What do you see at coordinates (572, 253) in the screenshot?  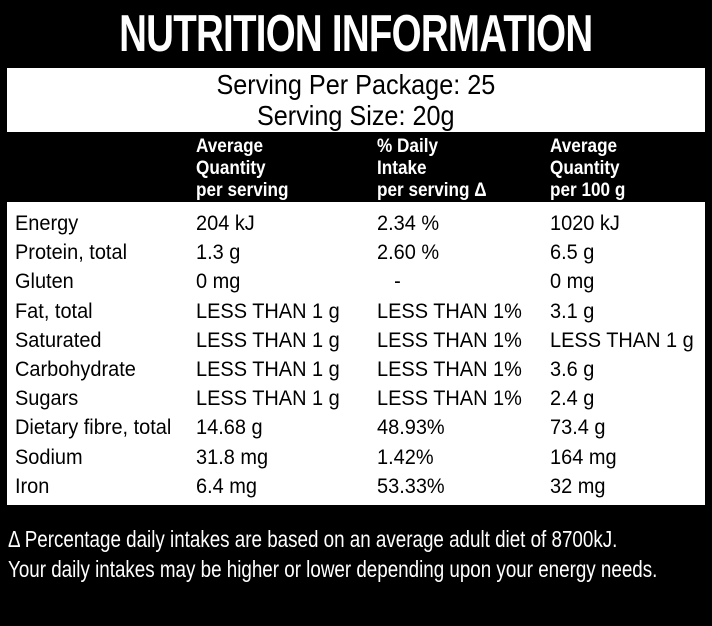 I see `value-per-100g: 6.5 g` at bounding box center [572, 253].